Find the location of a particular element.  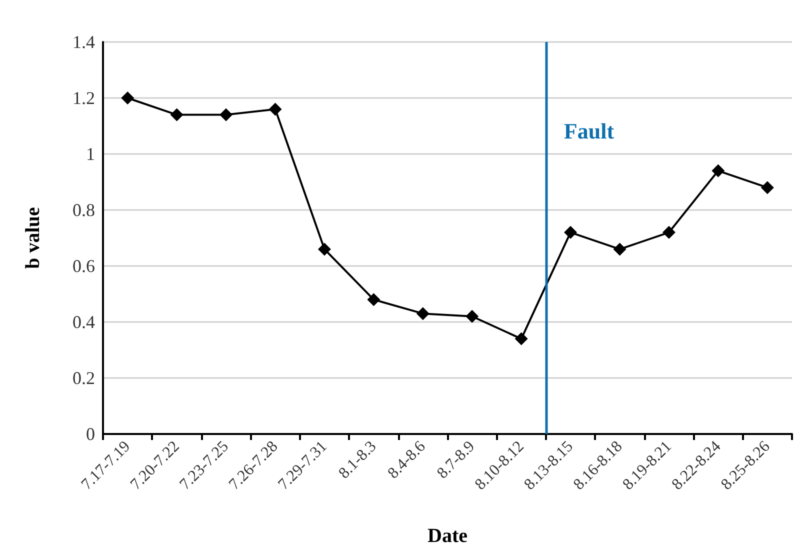

y-tick-label: 0 is located at coordinates (90, 434).